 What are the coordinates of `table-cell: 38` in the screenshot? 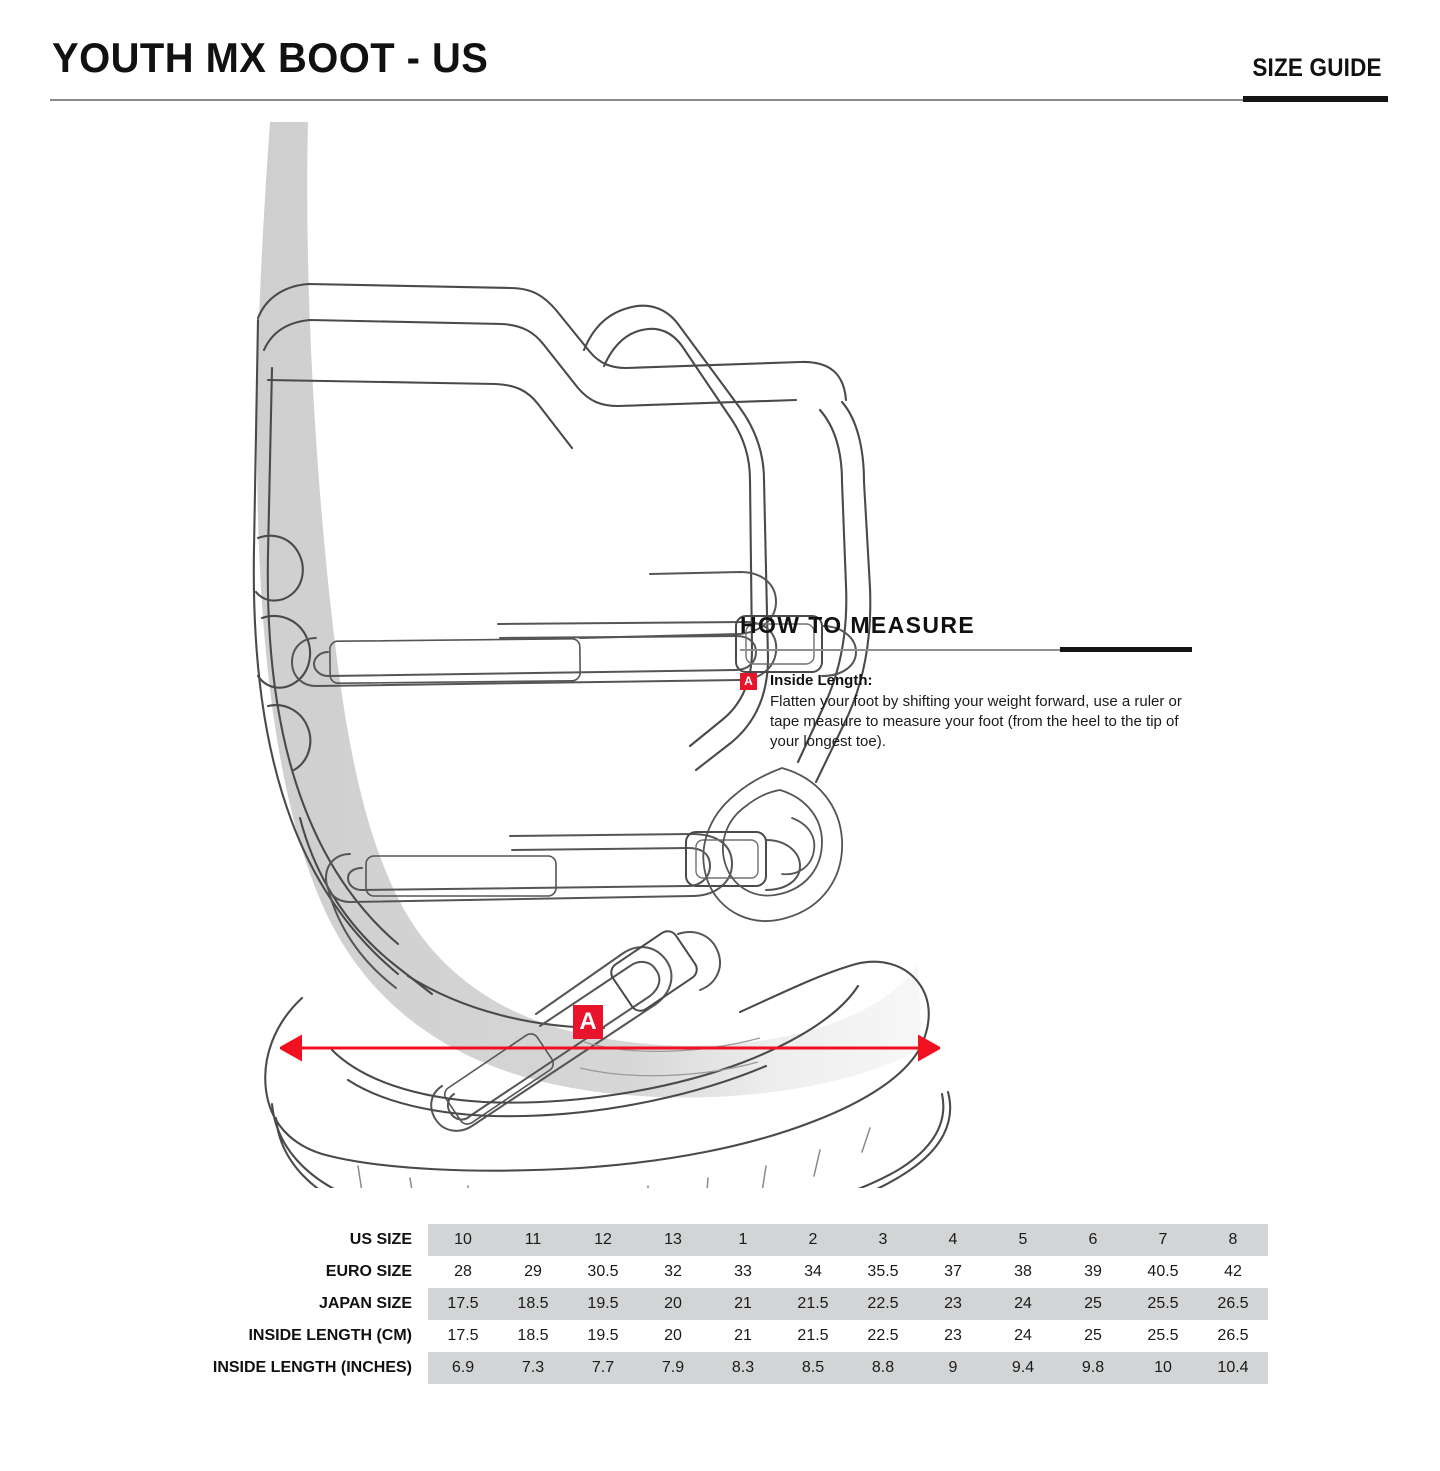 It's located at (1023, 1272).